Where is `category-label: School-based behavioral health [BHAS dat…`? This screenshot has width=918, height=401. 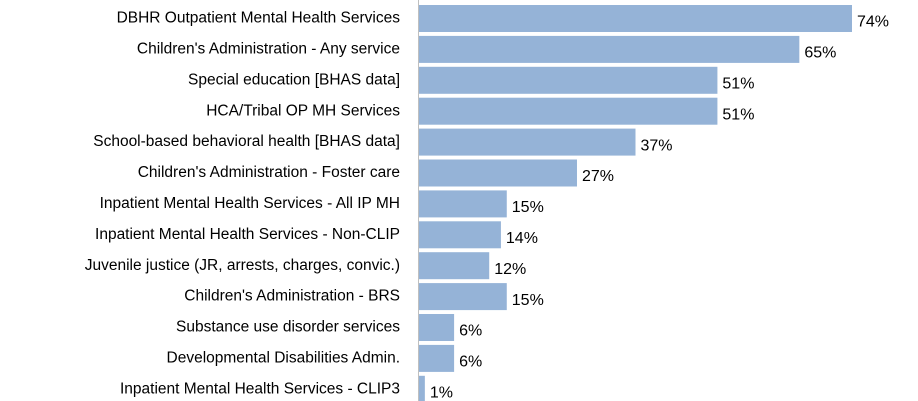 category-label: School-based behavioral health [BHAS dat… is located at coordinates (246, 141).